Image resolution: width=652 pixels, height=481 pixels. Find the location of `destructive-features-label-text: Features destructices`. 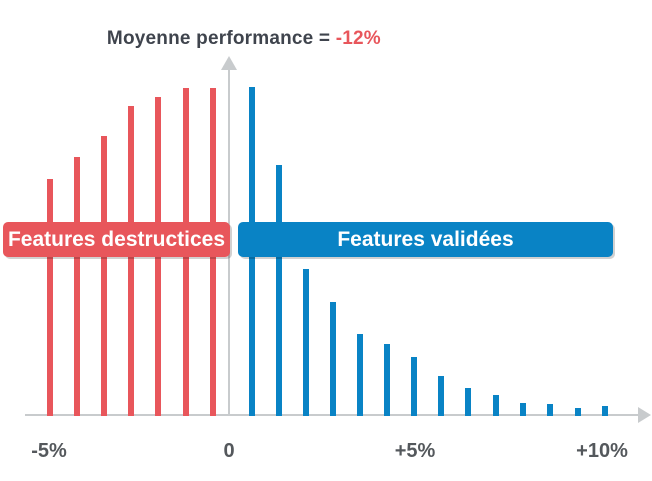

destructive-features-label-text: Features destructices is located at coordinates (116, 239).